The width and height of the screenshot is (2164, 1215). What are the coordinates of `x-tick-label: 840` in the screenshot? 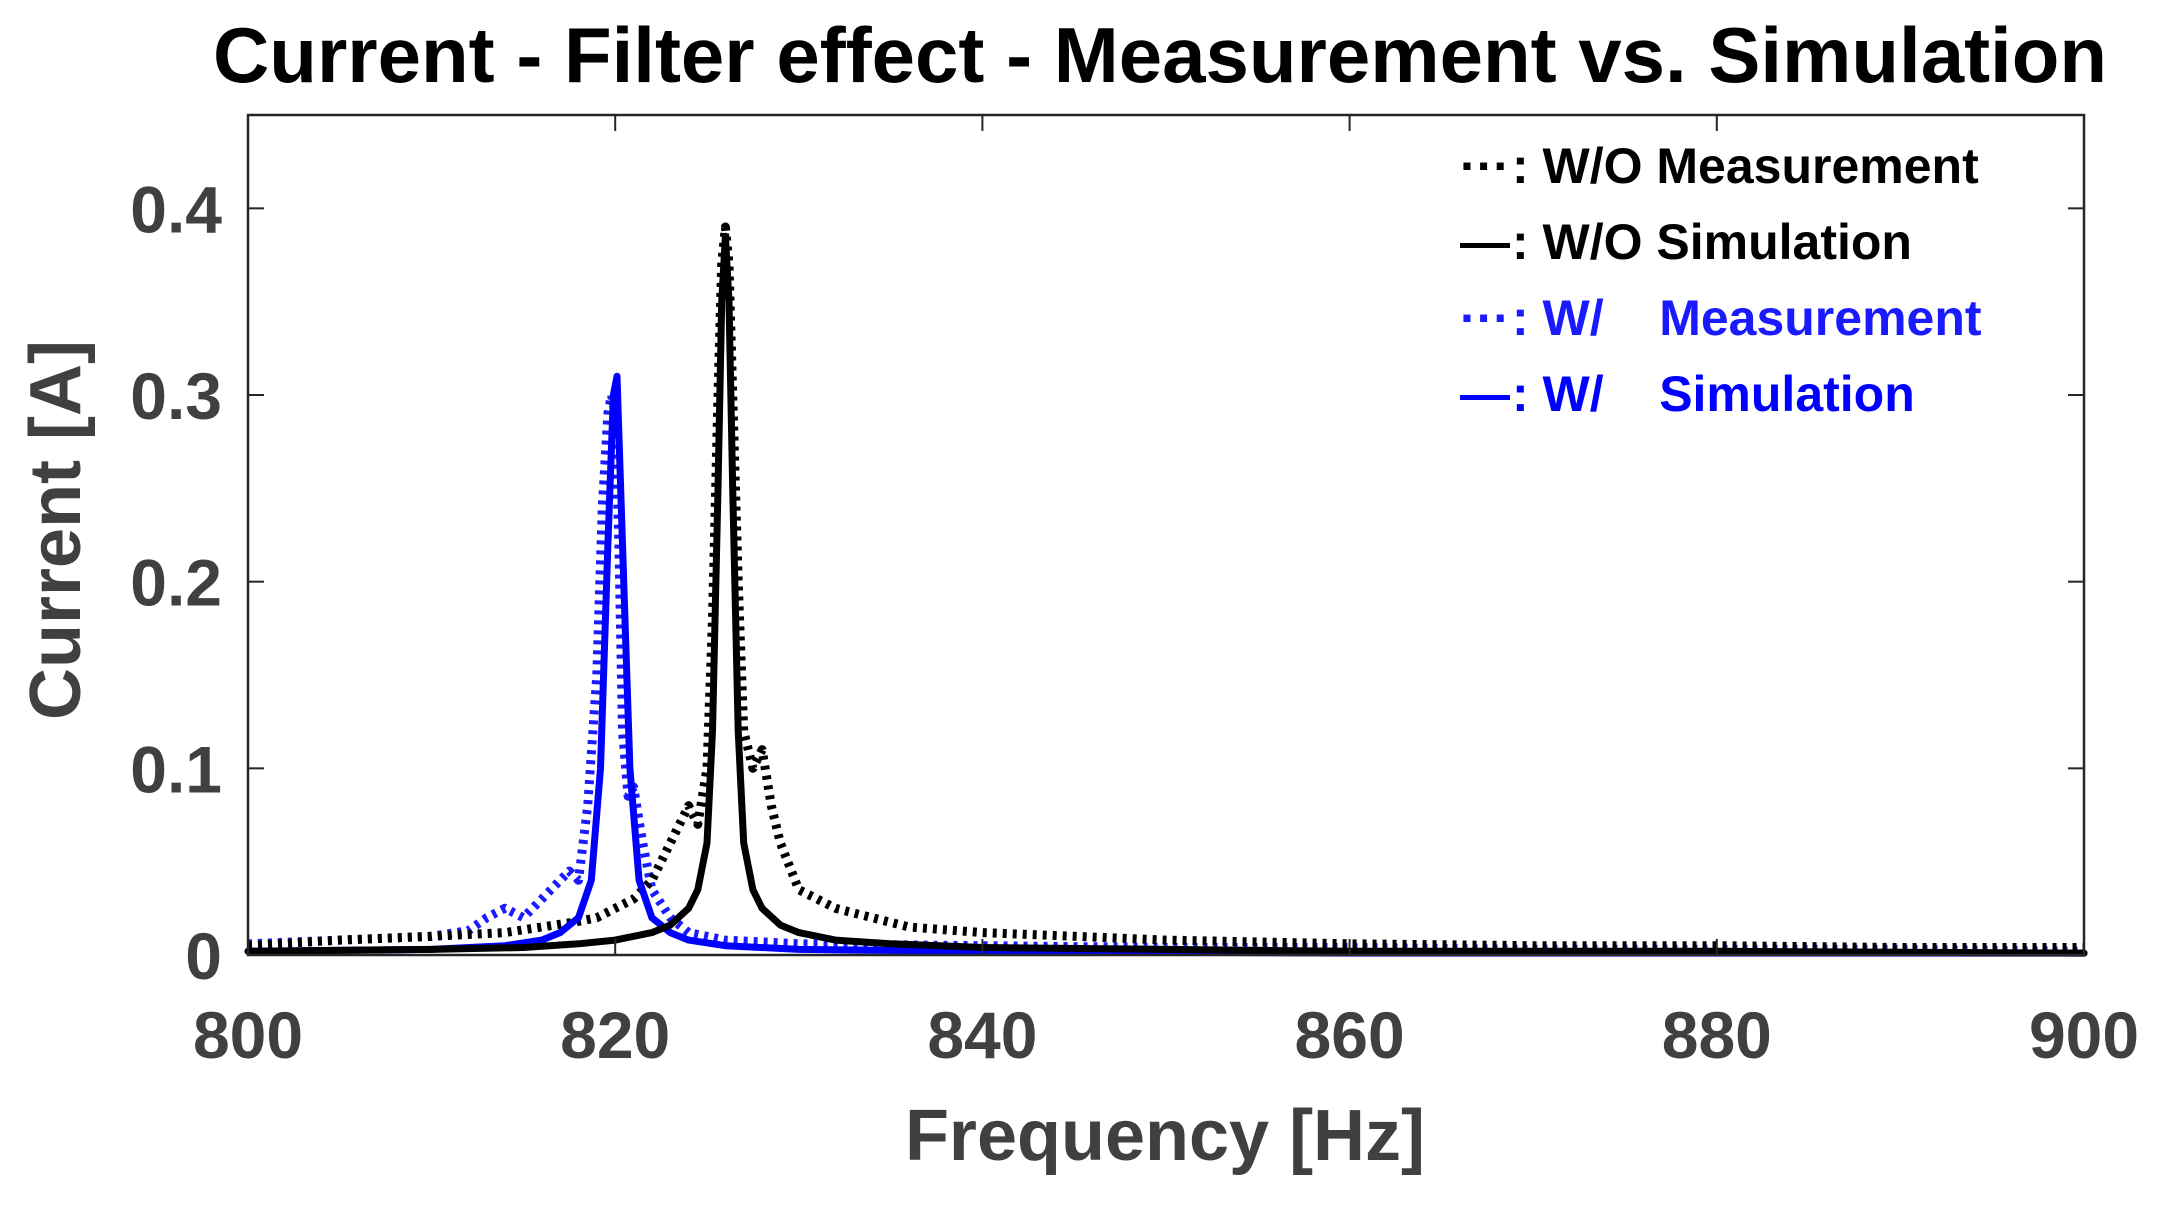 It's located at (982, 1035).